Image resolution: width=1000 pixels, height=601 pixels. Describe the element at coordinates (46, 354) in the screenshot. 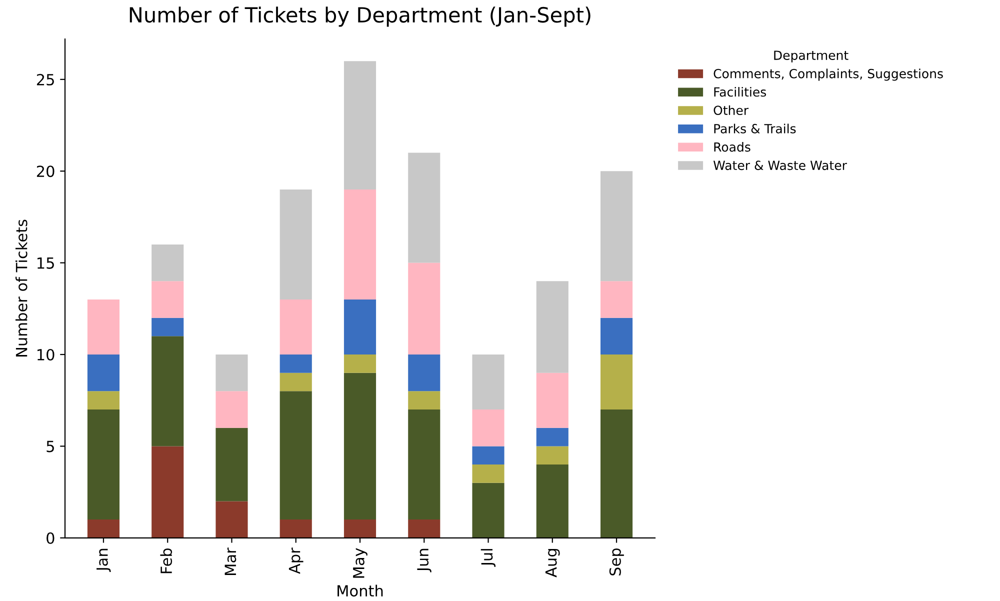

I see `y-tick-label: 10` at that location.